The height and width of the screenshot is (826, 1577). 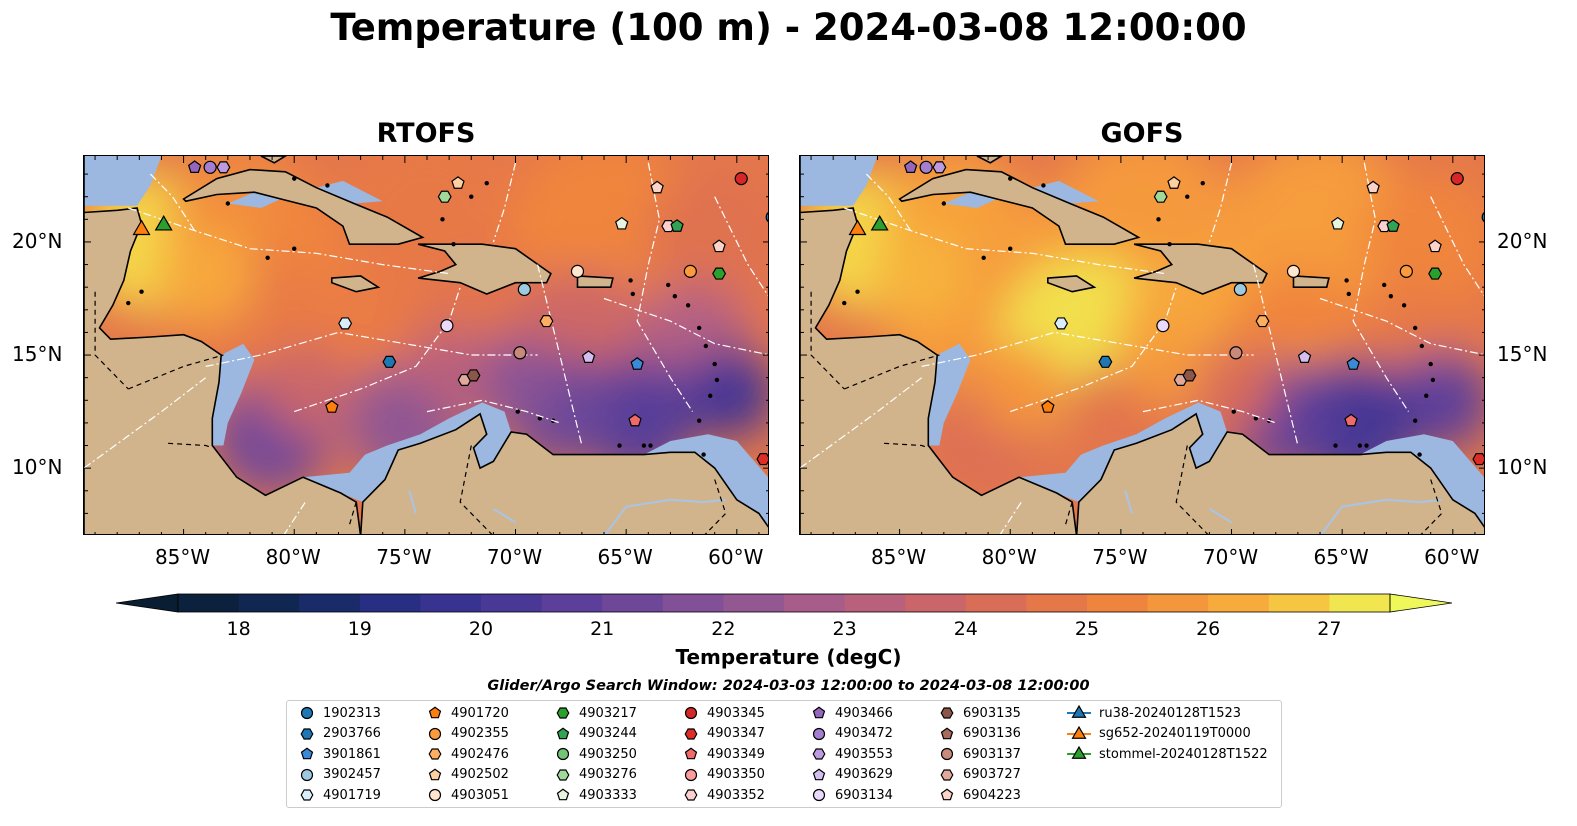 What do you see at coordinates (359, 629) in the screenshot?
I see `colorbar-tick-label: 19` at bounding box center [359, 629].